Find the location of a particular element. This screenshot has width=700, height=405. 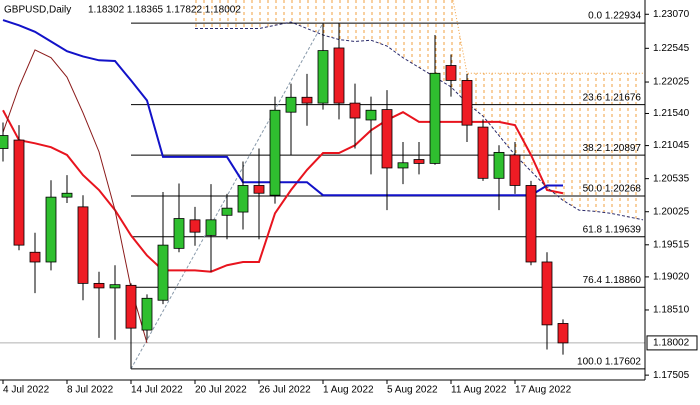

chart-title: GBPUSD,Daily is located at coordinates (37, 10).